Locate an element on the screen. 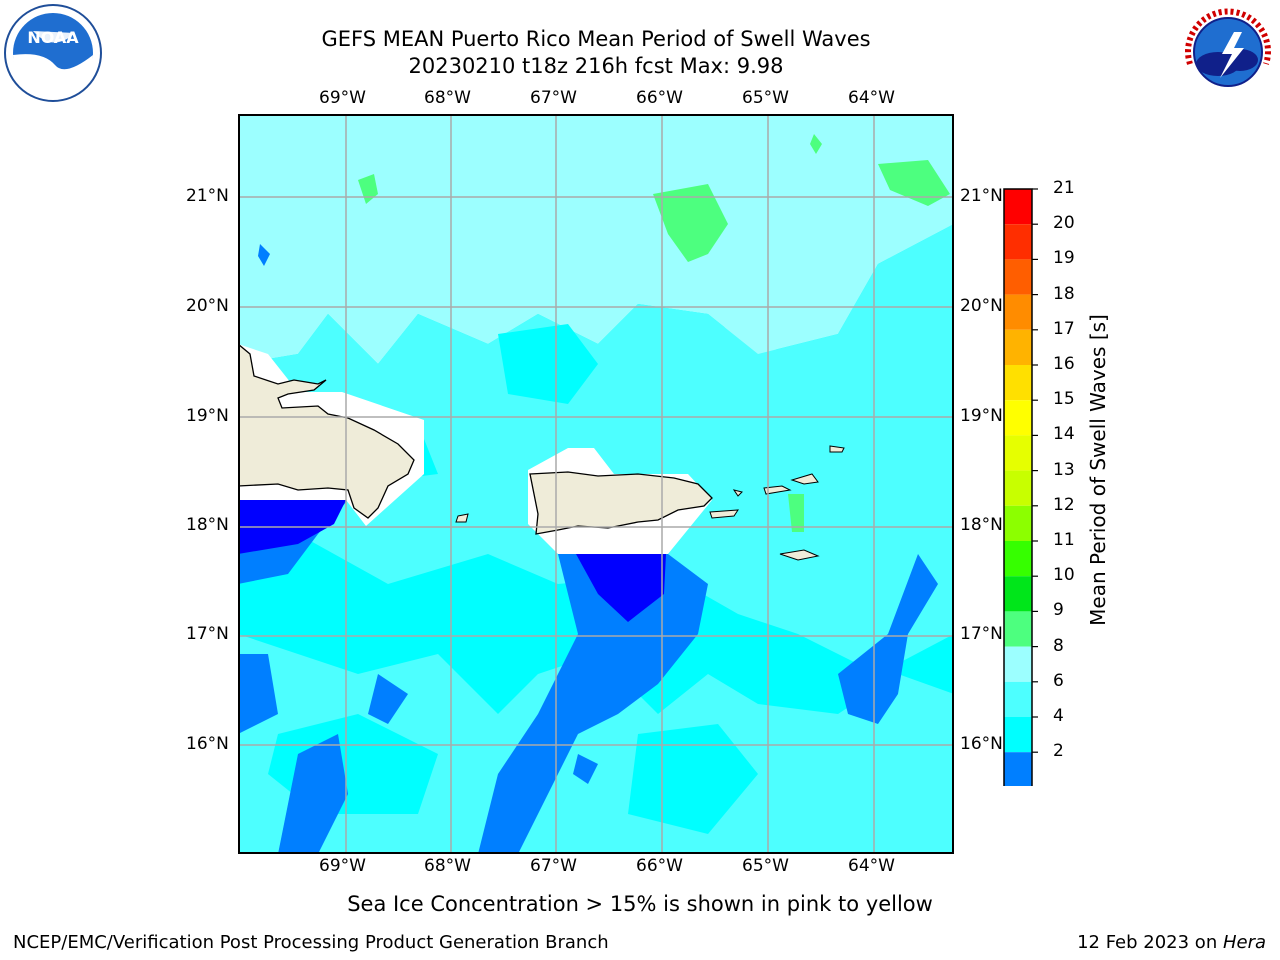 The image size is (1280, 960). swell-zone-dark-east is located at coordinates (888, 639).